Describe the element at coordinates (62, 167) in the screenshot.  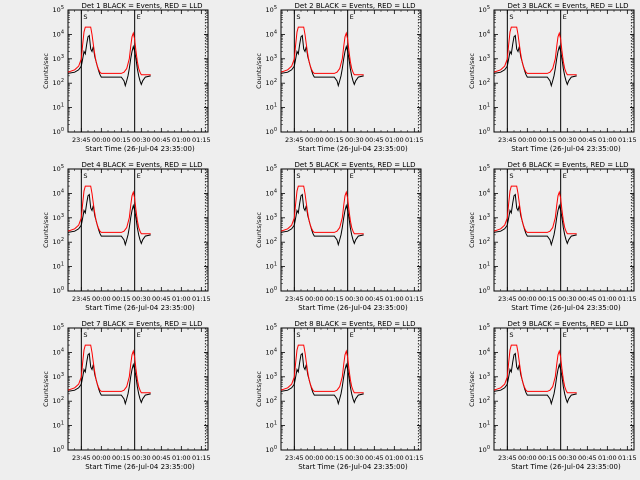
I see `y-tick-exponent: 5` at that location.